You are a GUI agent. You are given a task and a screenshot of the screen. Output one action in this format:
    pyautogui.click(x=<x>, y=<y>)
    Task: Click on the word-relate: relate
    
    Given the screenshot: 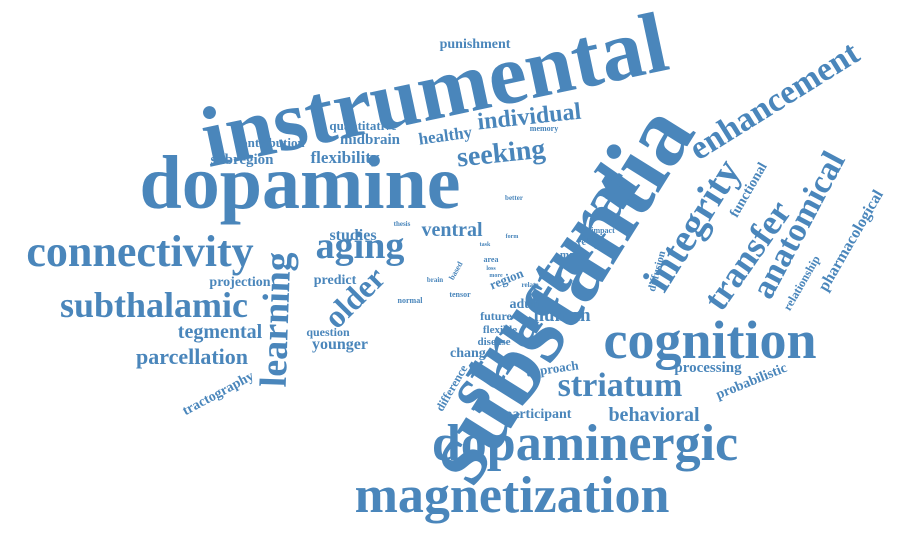 What is the action you would take?
    pyautogui.click(x=530, y=285)
    